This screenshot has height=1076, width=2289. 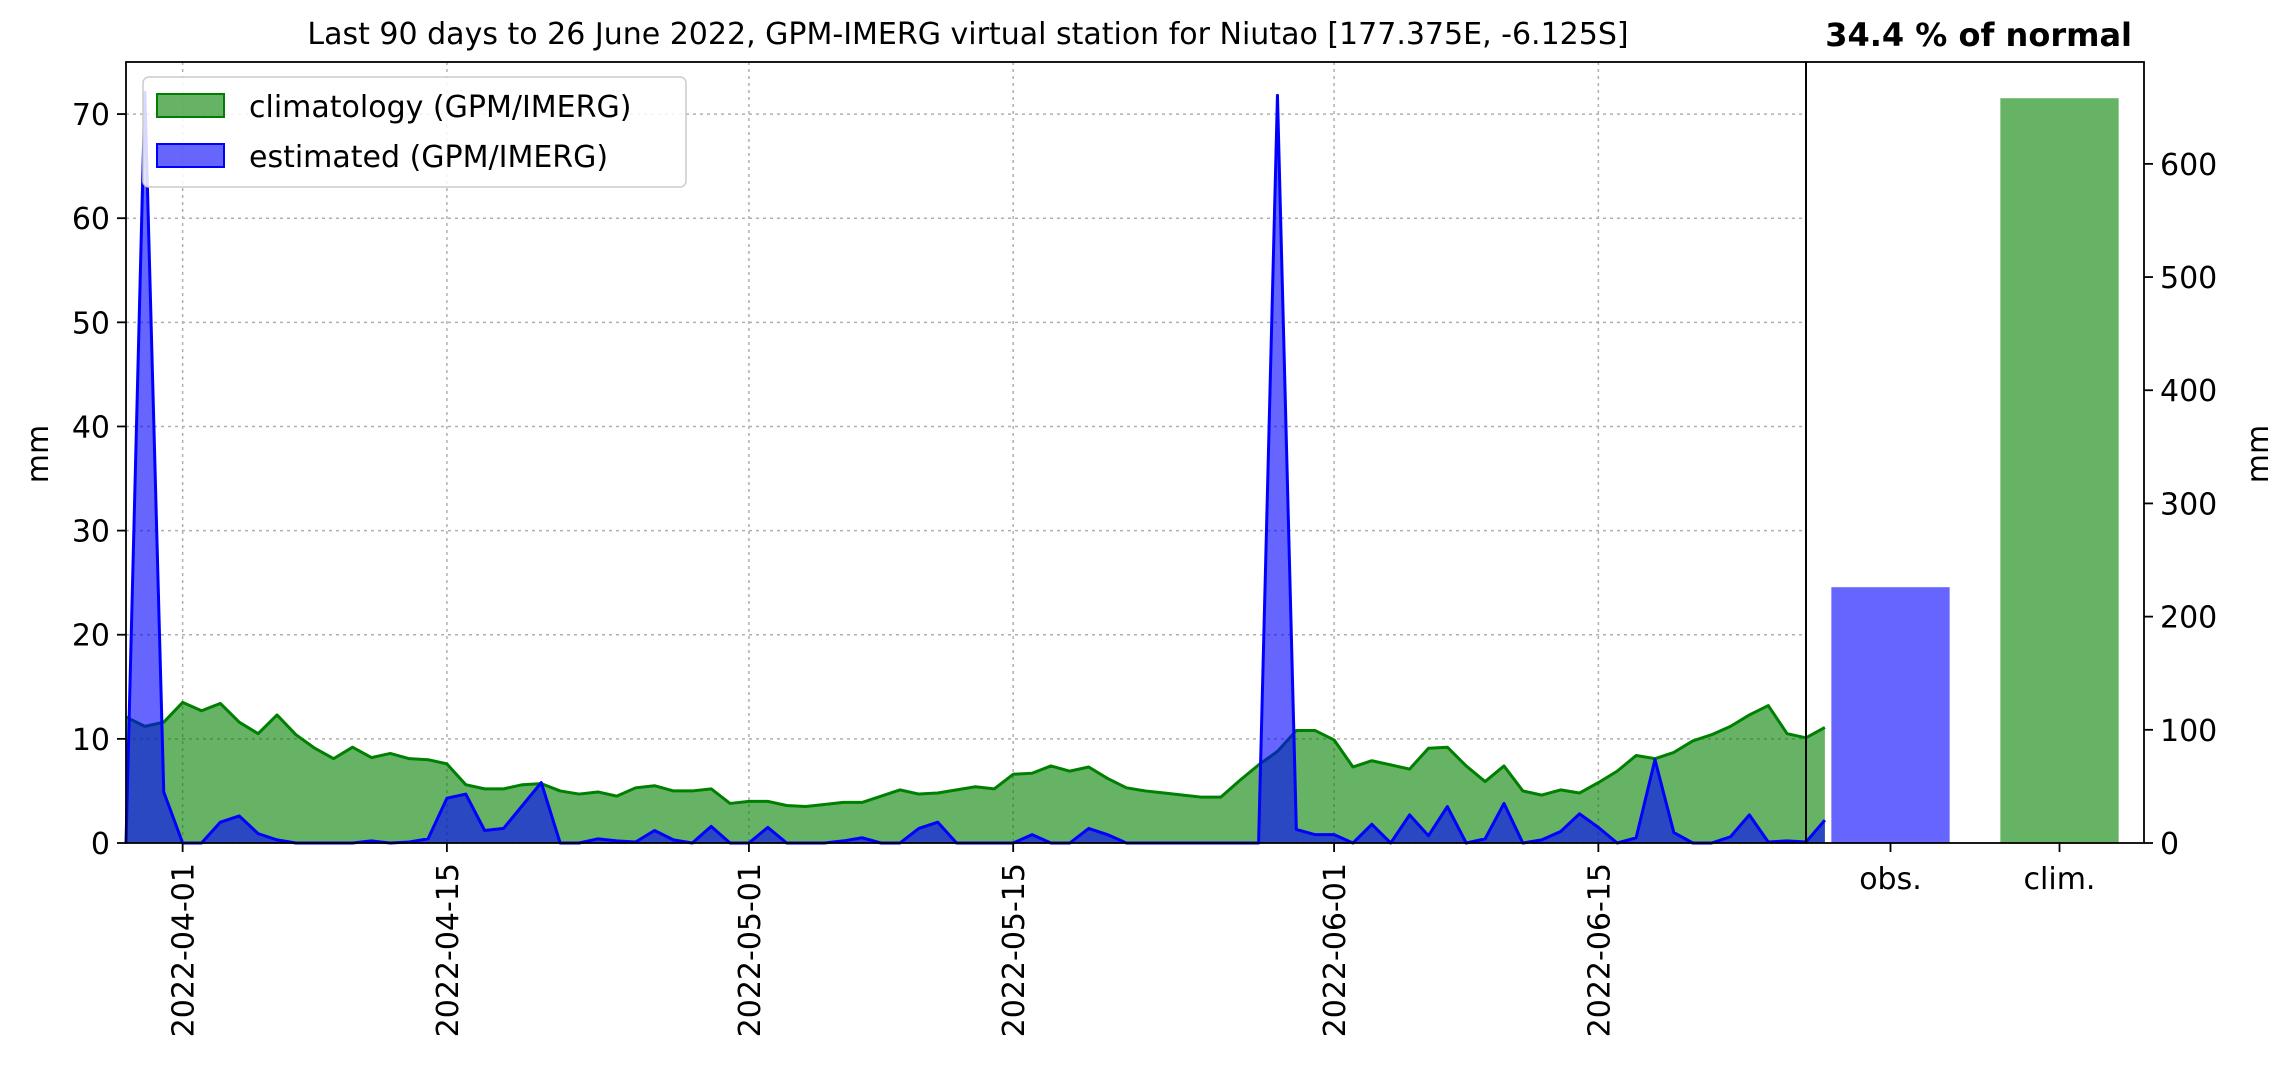 I want to click on bar-obs, so click(x=1890, y=715).